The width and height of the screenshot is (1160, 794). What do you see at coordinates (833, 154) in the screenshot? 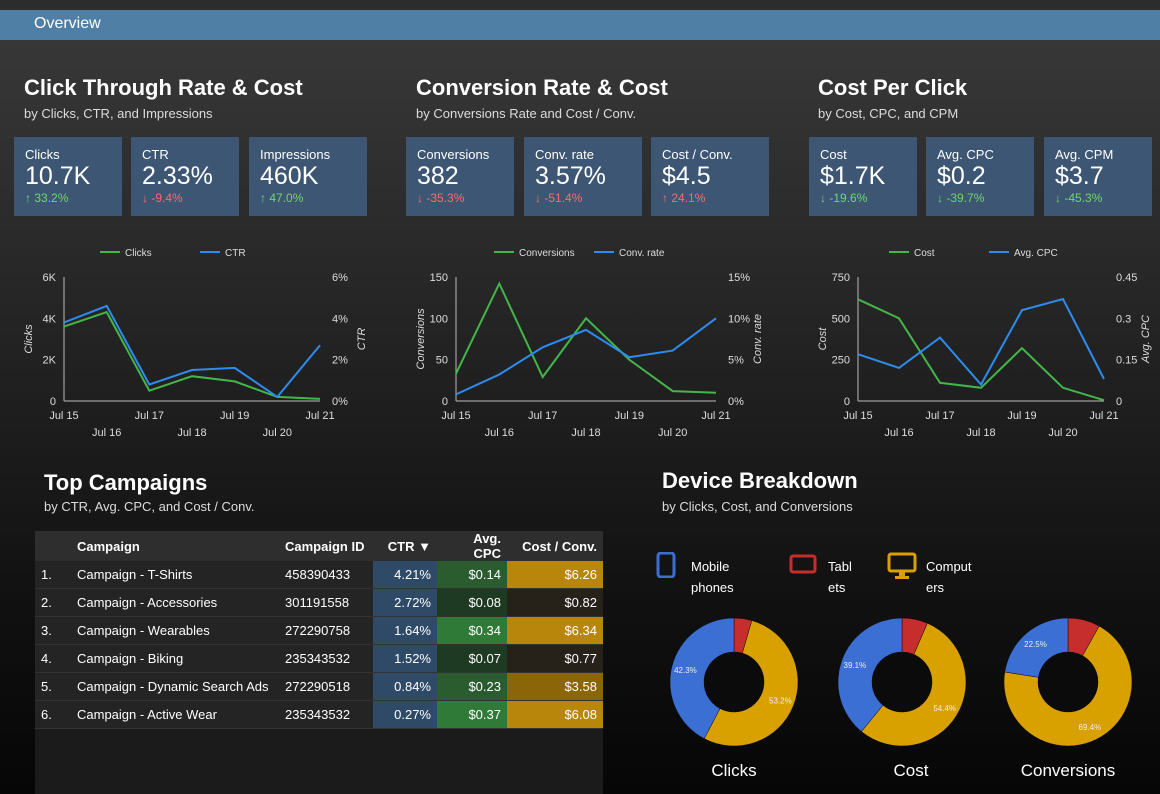
I see `kpi-label: Cost` at bounding box center [833, 154].